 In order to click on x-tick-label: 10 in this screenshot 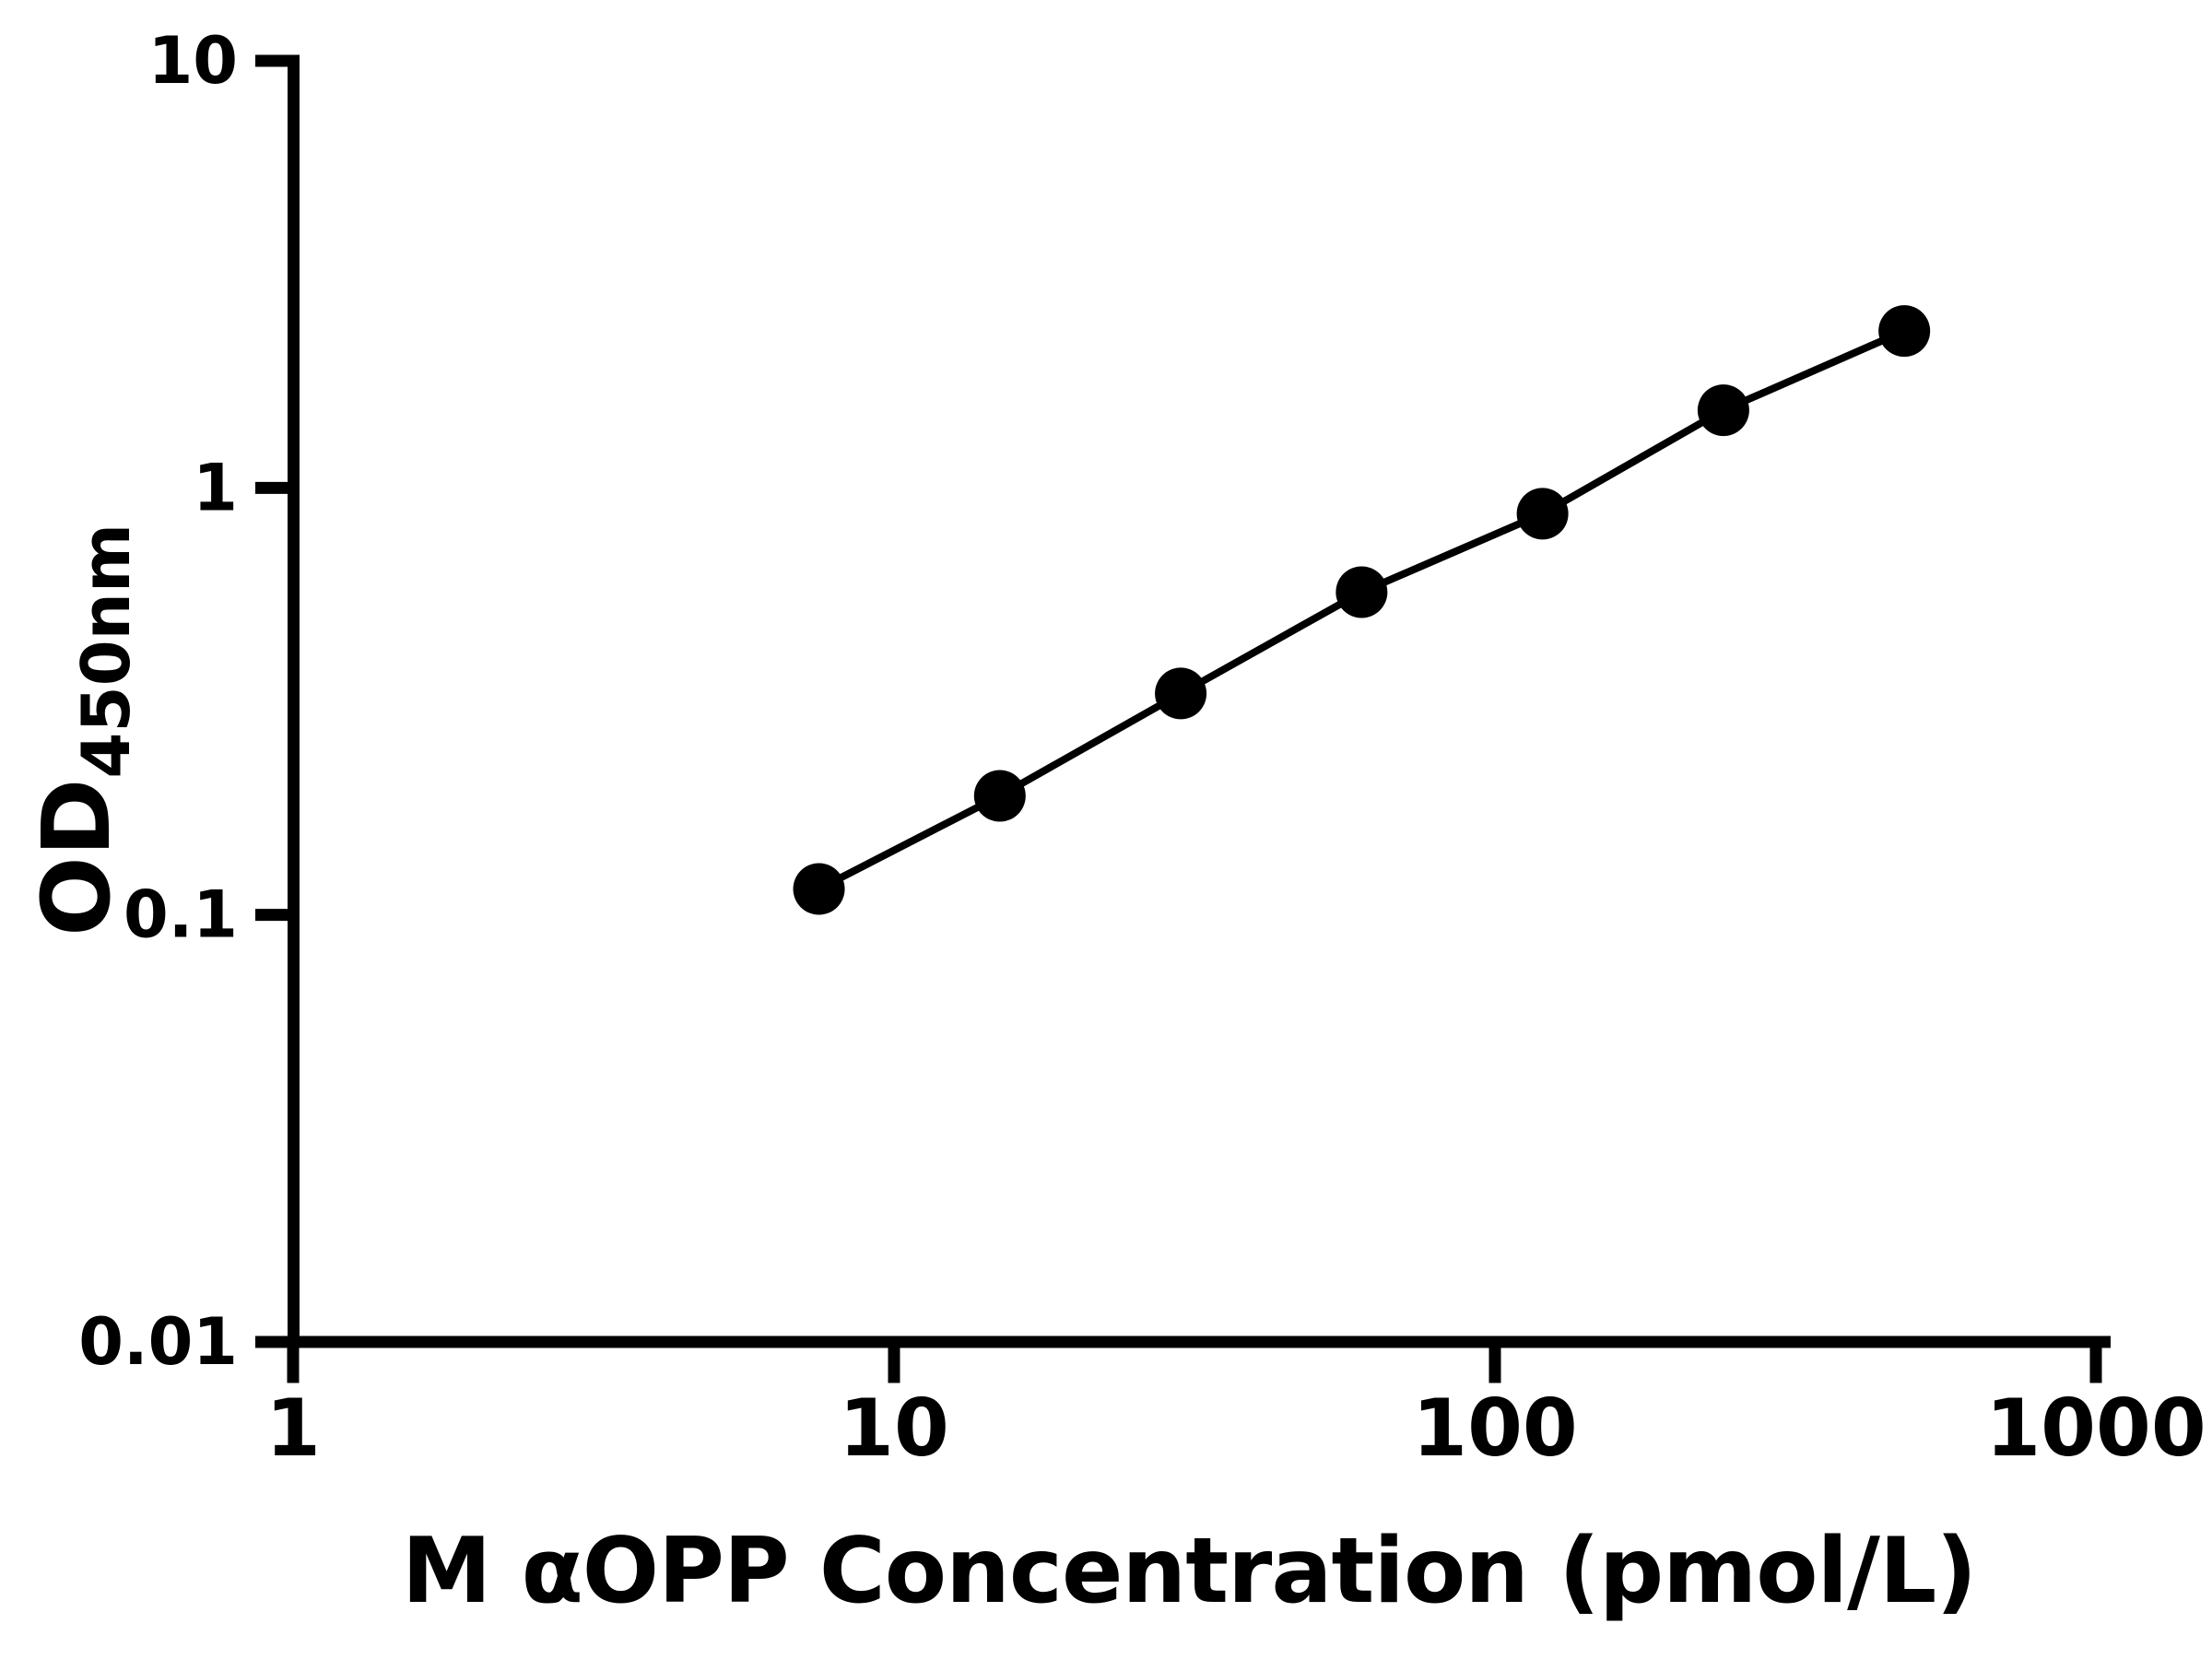, I will do `click(894, 1428)`.